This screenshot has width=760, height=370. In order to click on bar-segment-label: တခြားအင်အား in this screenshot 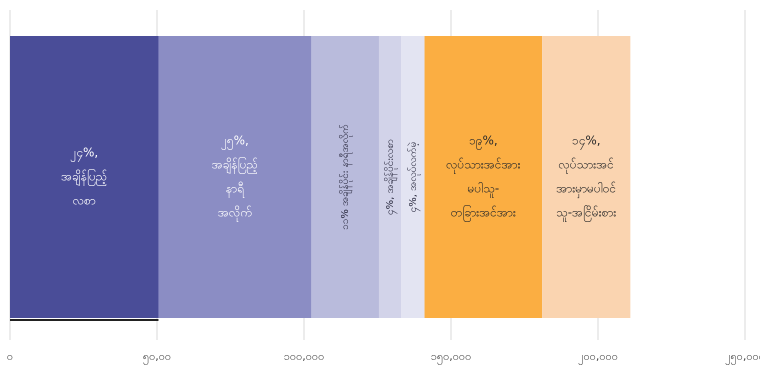, I will do `click(483, 213)`.